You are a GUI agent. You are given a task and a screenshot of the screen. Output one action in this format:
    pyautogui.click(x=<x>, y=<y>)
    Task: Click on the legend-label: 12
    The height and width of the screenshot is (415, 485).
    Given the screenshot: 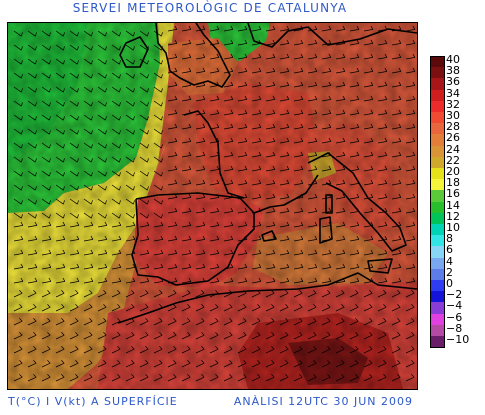 What is the action you would take?
    pyautogui.click(x=453, y=216)
    